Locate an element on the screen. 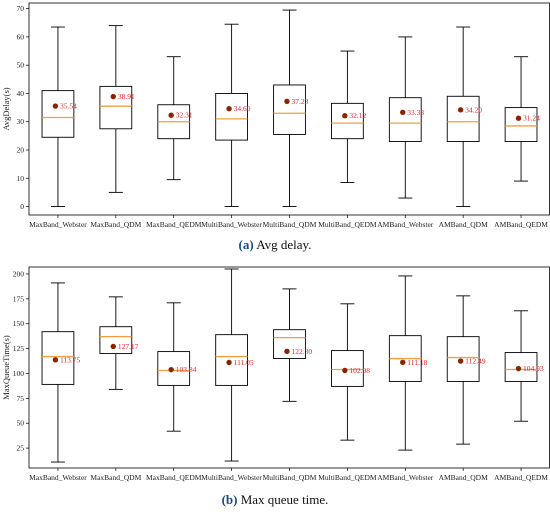  y-axis-label: MaxQueueTime(s) is located at coordinates (6, 367).